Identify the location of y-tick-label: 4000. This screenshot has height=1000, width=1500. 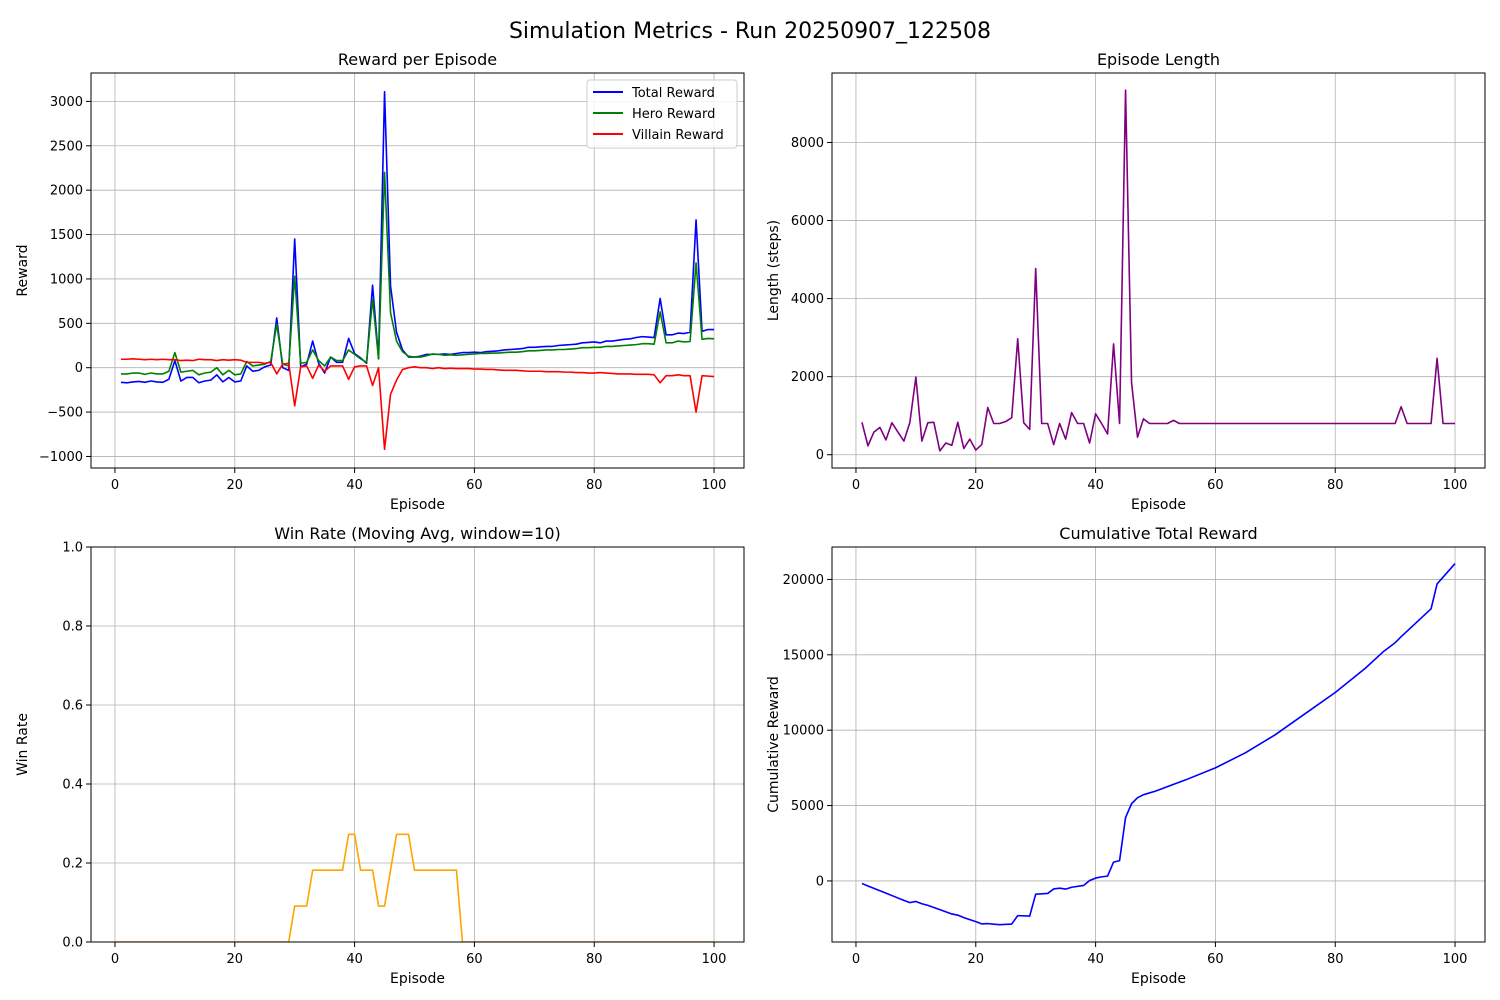
(807, 299).